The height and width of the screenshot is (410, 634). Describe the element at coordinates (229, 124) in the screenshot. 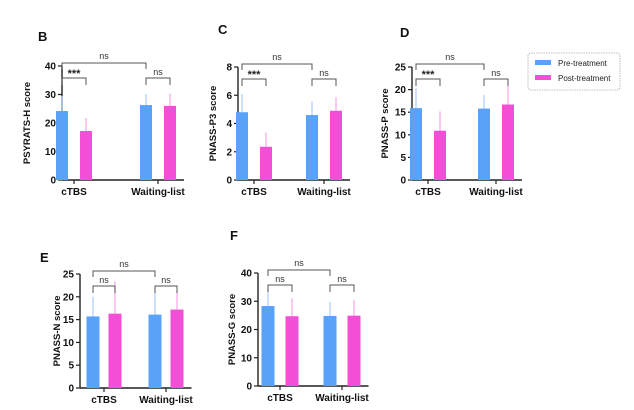

I see `y-tick-label: 4` at that location.